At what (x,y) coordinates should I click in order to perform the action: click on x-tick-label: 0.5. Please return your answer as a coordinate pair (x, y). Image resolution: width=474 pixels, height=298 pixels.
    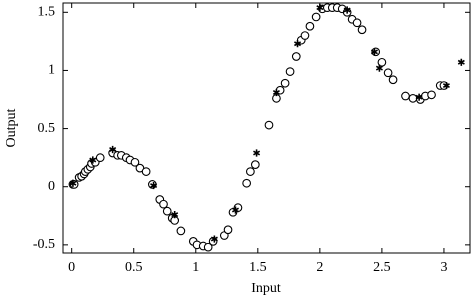
    Looking at the image, I should click on (134, 267).